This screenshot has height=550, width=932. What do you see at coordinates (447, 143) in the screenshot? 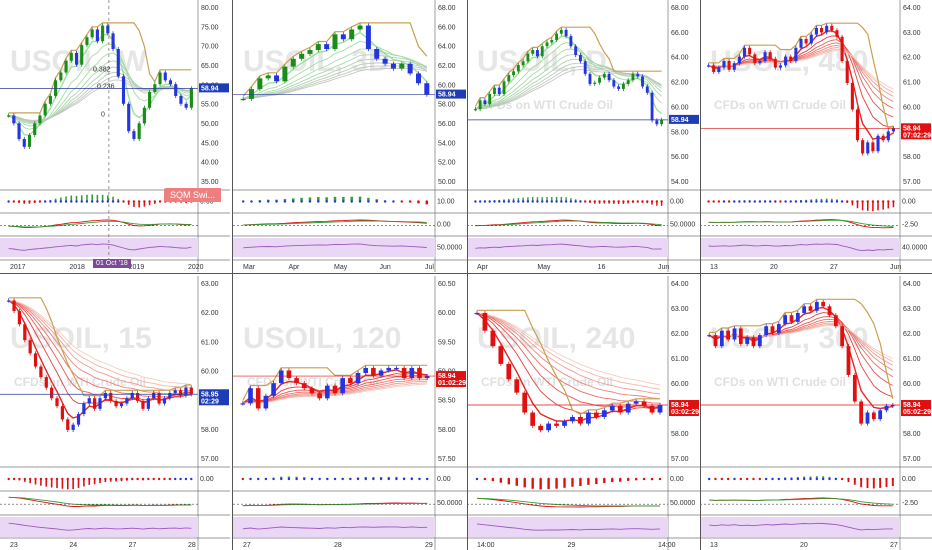
I see `price-tick-label: 54.00` at bounding box center [447, 143].